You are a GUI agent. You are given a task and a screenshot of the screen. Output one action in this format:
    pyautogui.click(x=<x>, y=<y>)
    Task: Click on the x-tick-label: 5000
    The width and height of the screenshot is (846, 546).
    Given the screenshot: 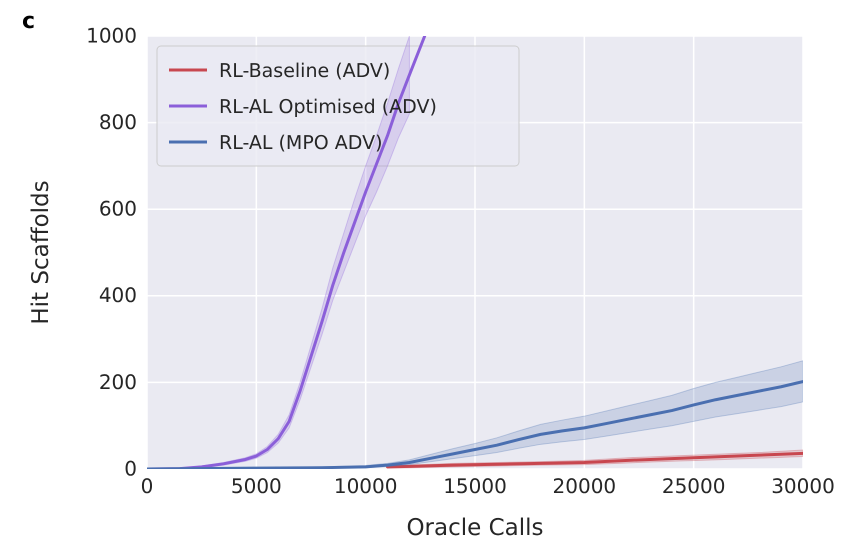 What is the action you would take?
    pyautogui.click(x=256, y=486)
    